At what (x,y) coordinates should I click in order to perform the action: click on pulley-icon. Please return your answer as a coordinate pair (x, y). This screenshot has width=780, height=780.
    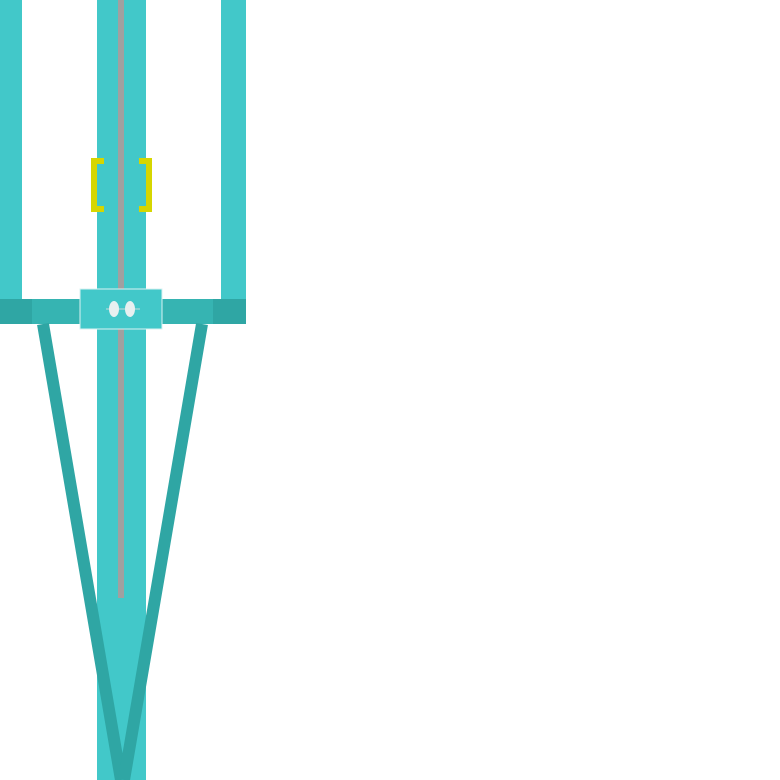
    Looking at the image, I should click on (122, 309).